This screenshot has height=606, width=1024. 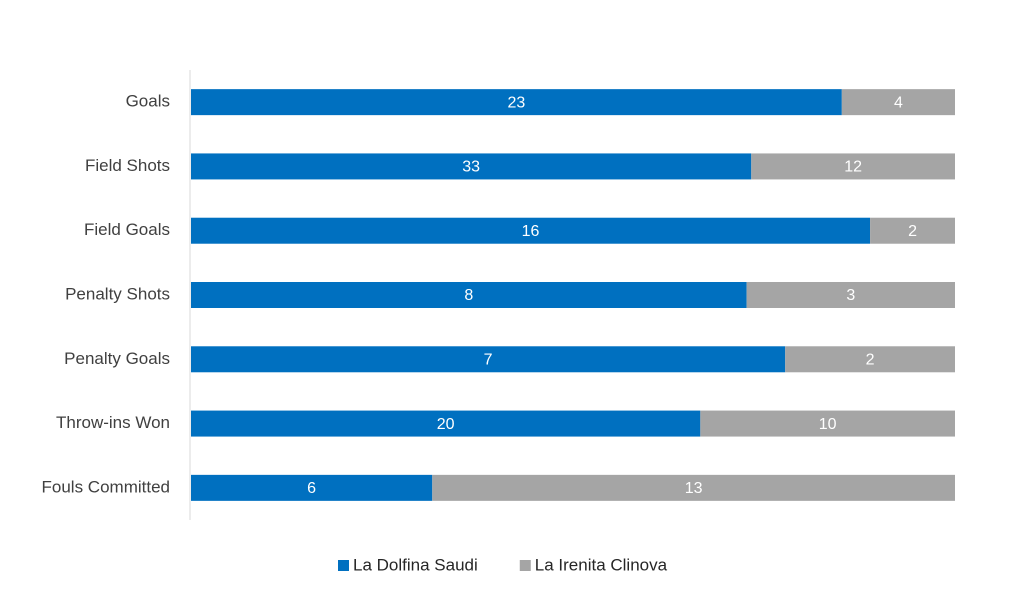 I want to click on value-label: 33, so click(x=471, y=167).